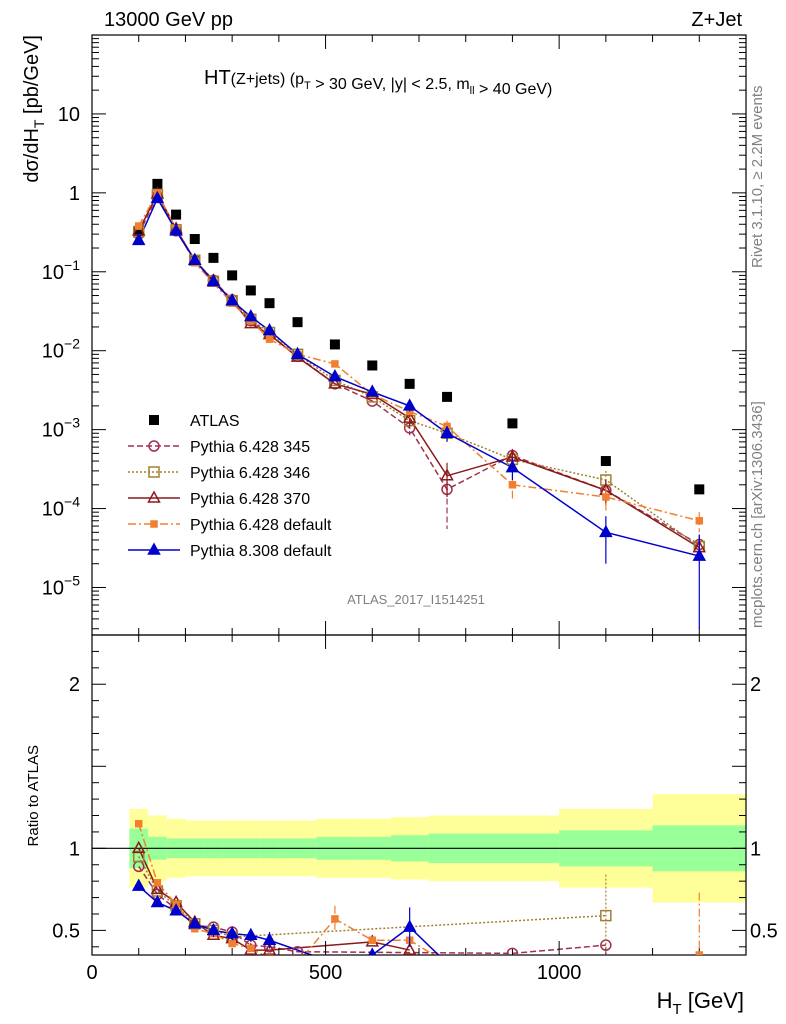  I want to click on legend-label: ATLAS, so click(215, 421).